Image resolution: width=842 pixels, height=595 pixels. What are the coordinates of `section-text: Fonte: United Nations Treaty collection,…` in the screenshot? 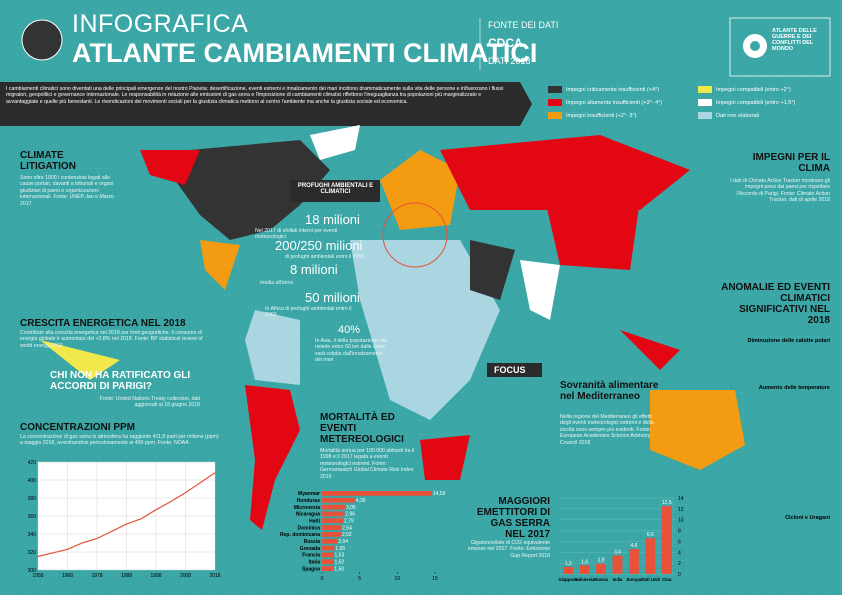 It's located at (149, 402).